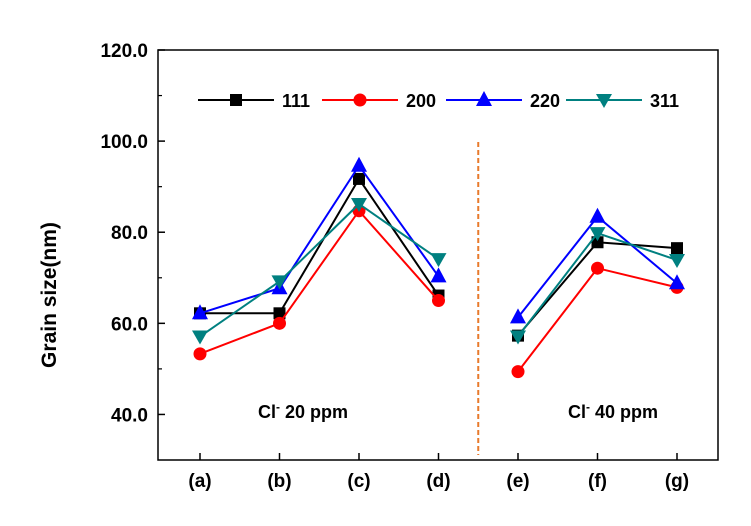 Image resolution: width=751 pixels, height=526 pixels. I want to click on legend-label: 220, so click(545, 101).